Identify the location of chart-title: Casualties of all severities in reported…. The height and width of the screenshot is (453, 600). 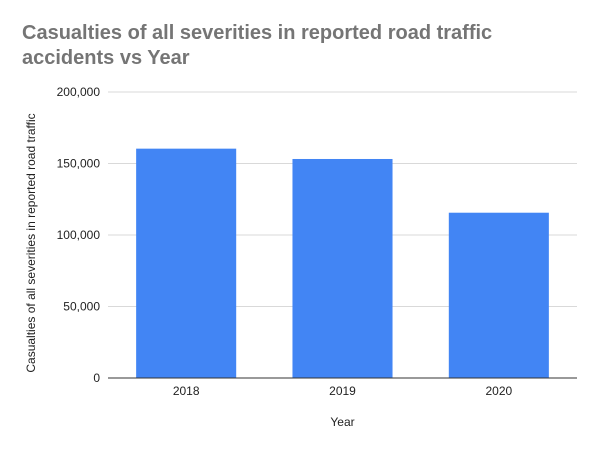
(257, 45).